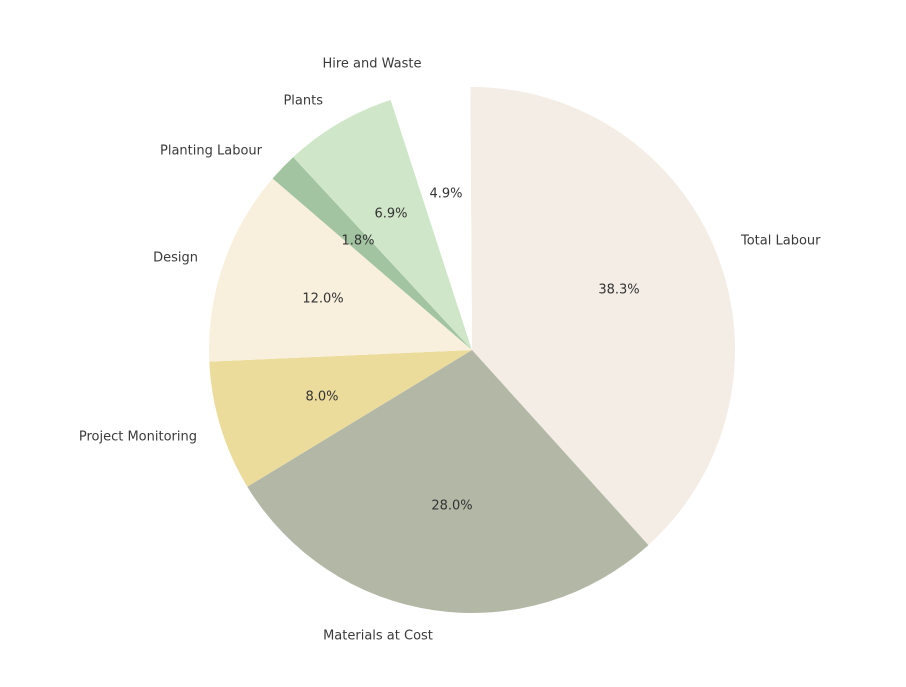 The image size is (906, 687). What do you see at coordinates (341, 418) in the screenshot?
I see `slice-project-monitoring` at bounding box center [341, 418].